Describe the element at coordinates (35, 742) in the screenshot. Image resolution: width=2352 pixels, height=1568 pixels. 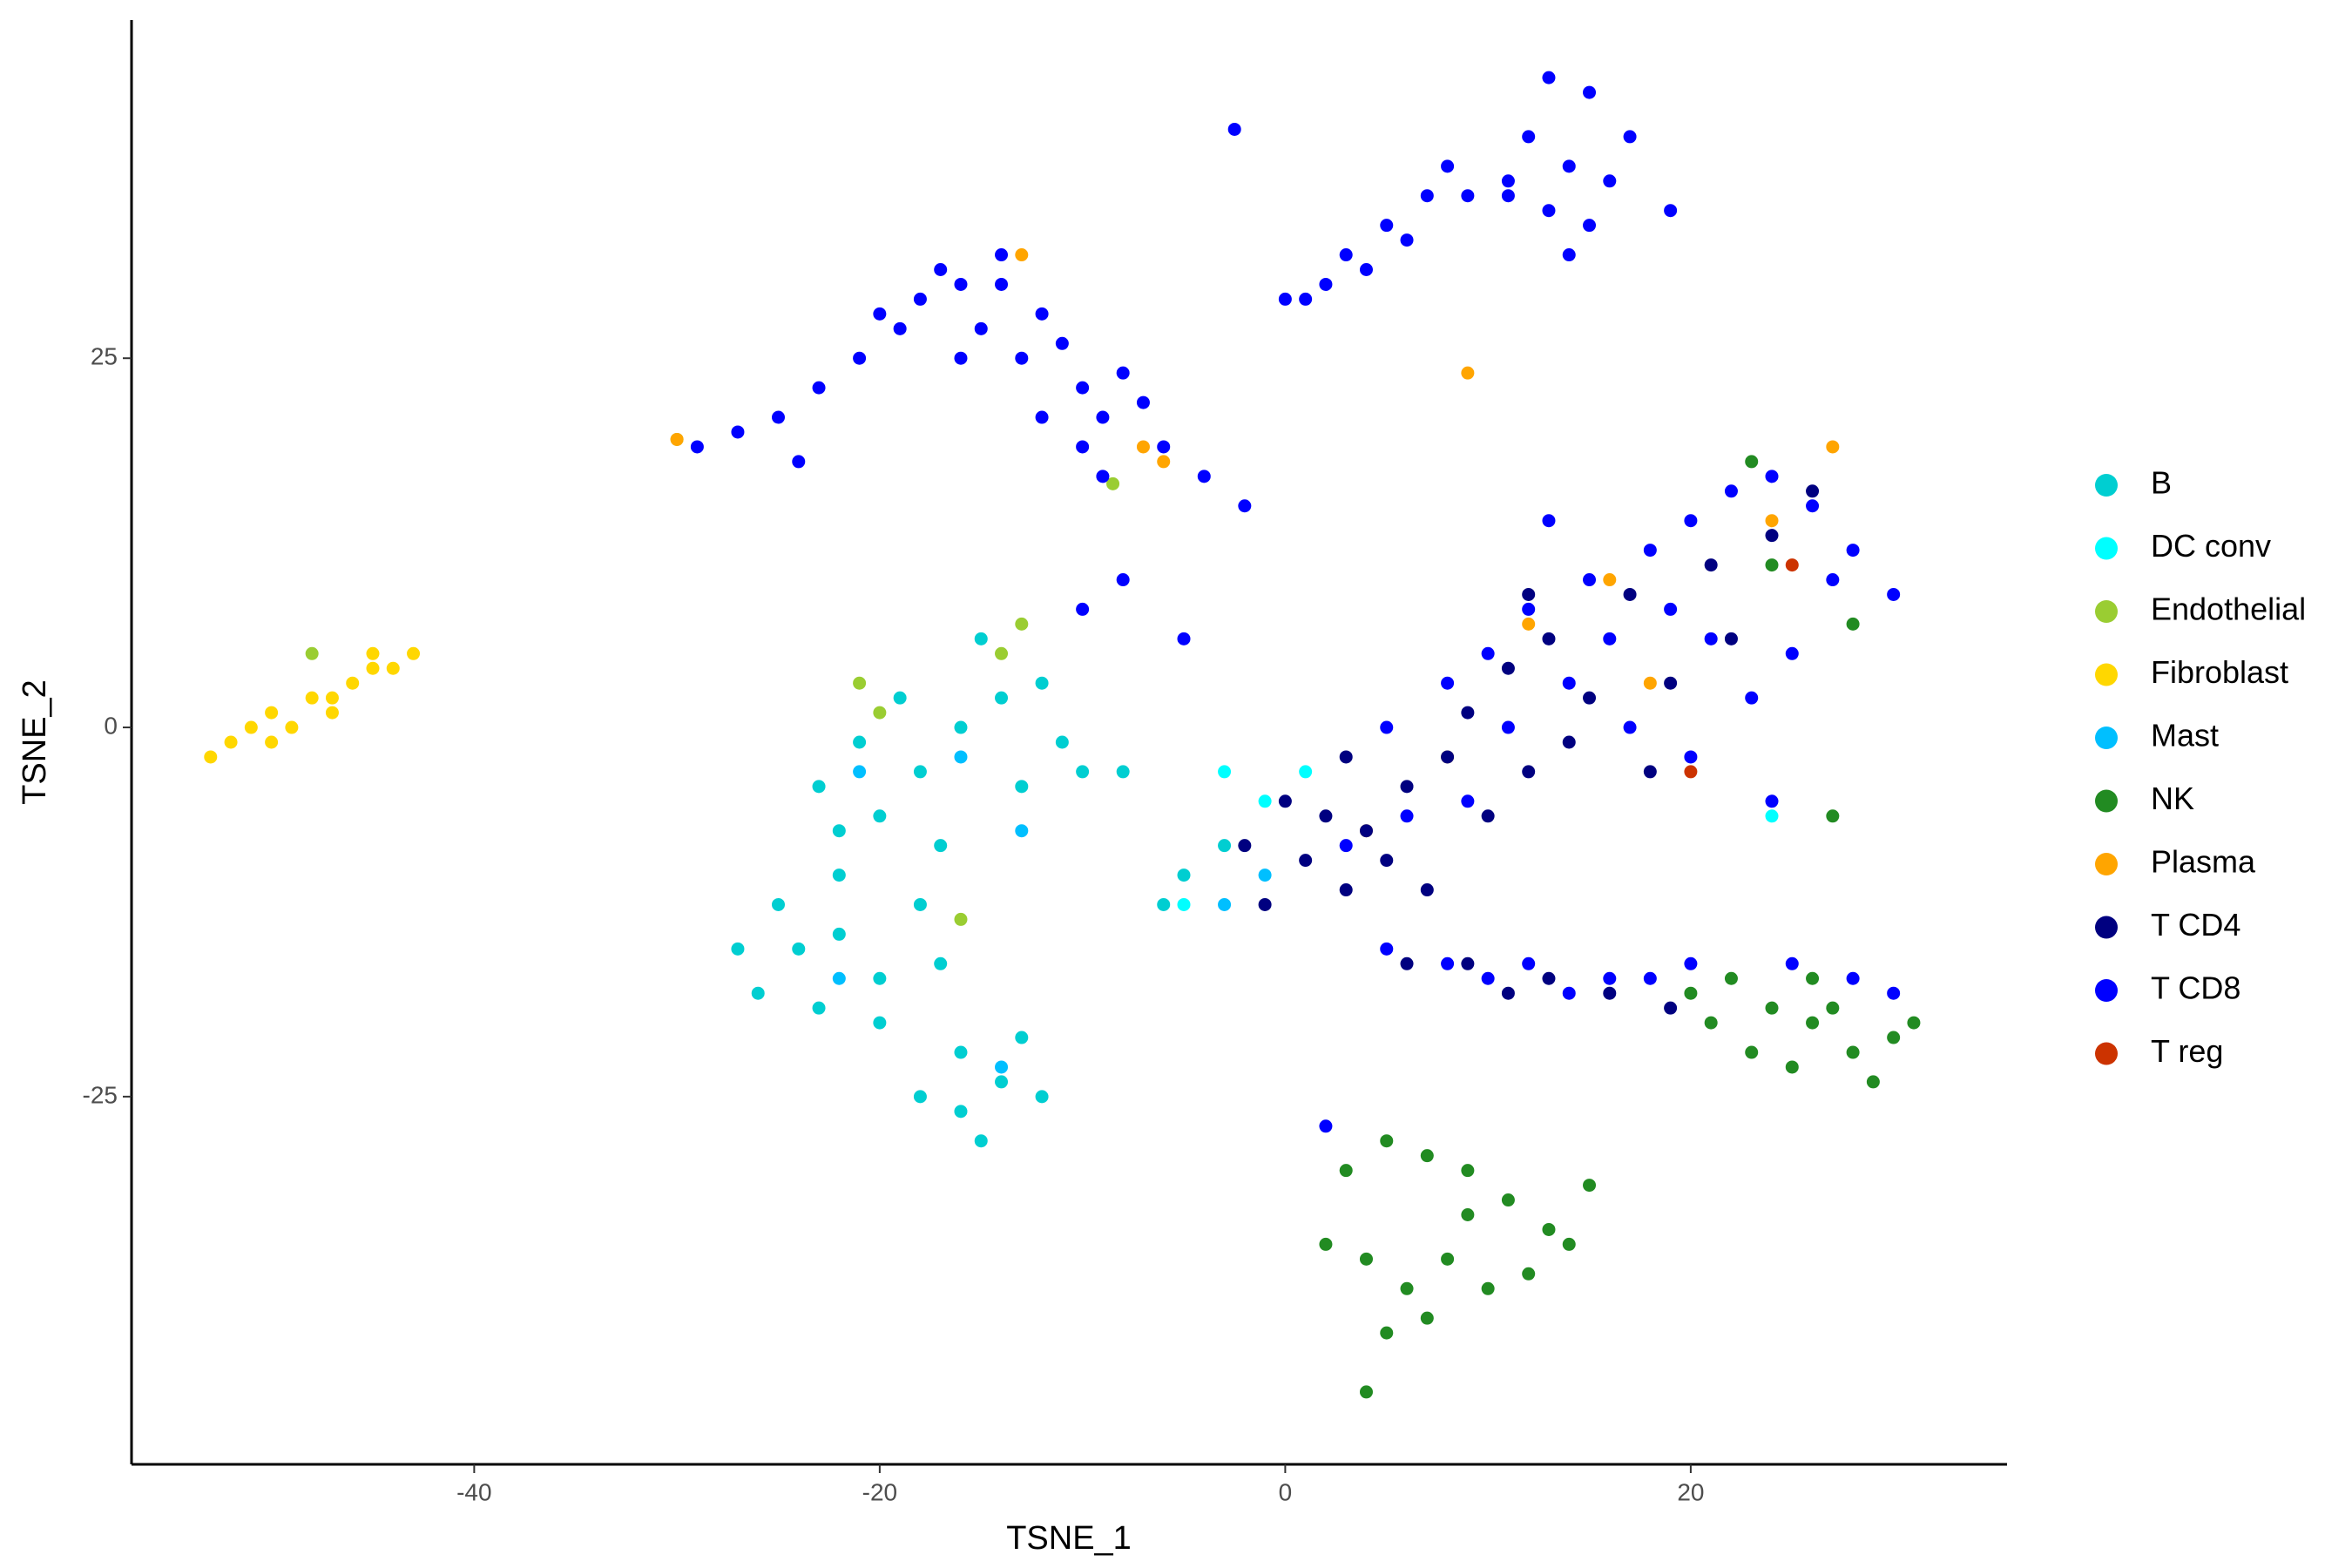
I see `y-axis-title: TSNE_2` at that location.